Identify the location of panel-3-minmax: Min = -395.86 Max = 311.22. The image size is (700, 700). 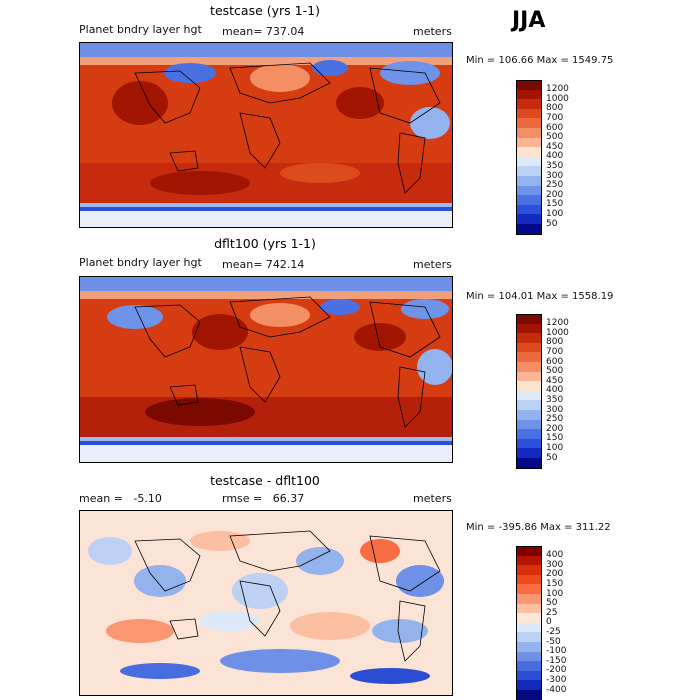
(538, 527).